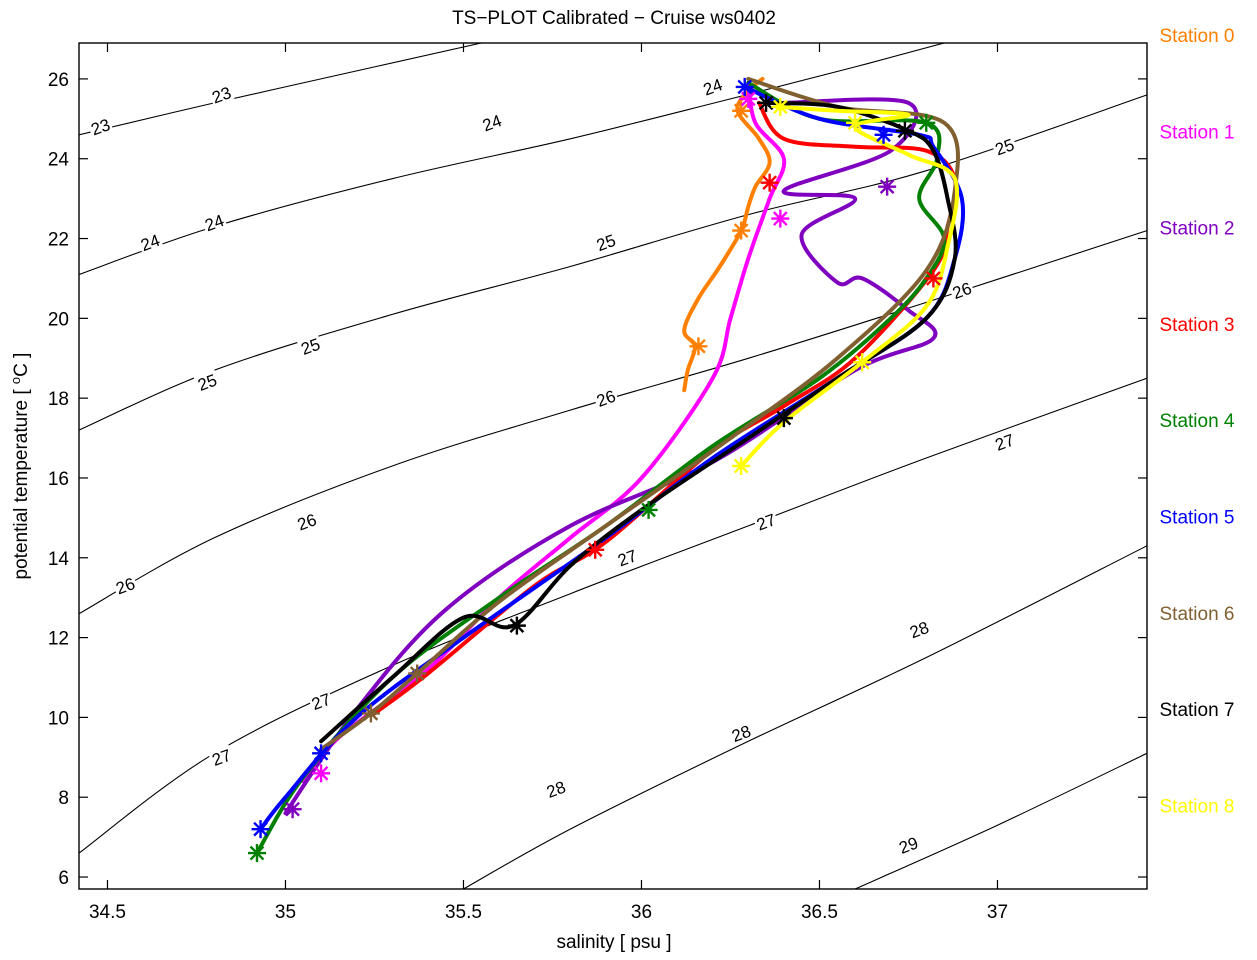 The image size is (1257, 960). What do you see at coordinates (1197, 710) in the screenshot?
I see `legend-entry-station-7: Station 7` at bounding box center [1197, 710].